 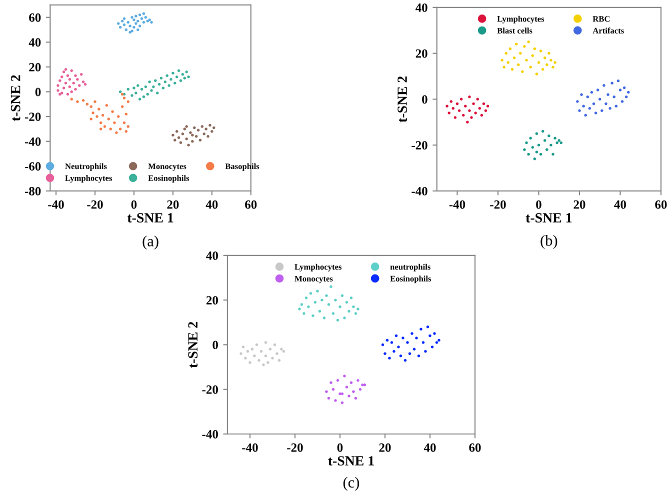 I want to click on legend-label: neutrophils, so click(x=410, y=268).